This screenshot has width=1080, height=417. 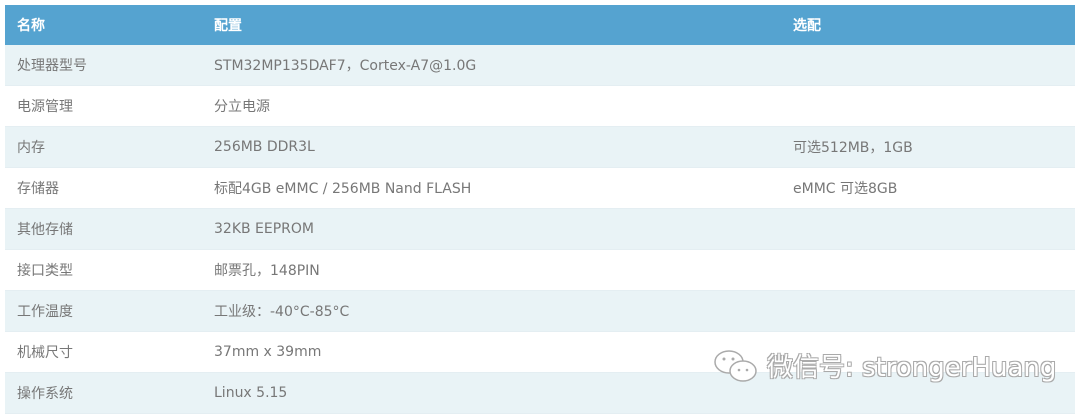 What do you see at coordinates (540, 25) in the screenshot?
I see `table-header: 名称 配置 选配` at bounding box center [540, 25].